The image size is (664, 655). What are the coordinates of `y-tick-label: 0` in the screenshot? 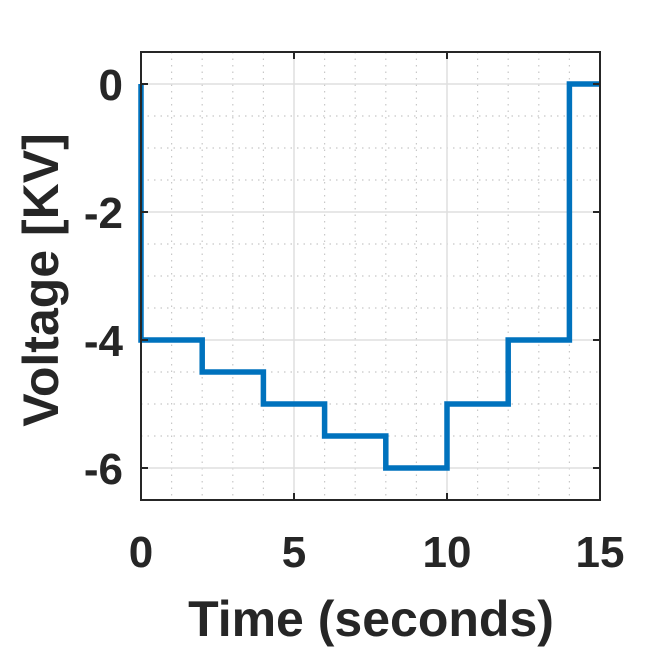 It's located at (111, 85).